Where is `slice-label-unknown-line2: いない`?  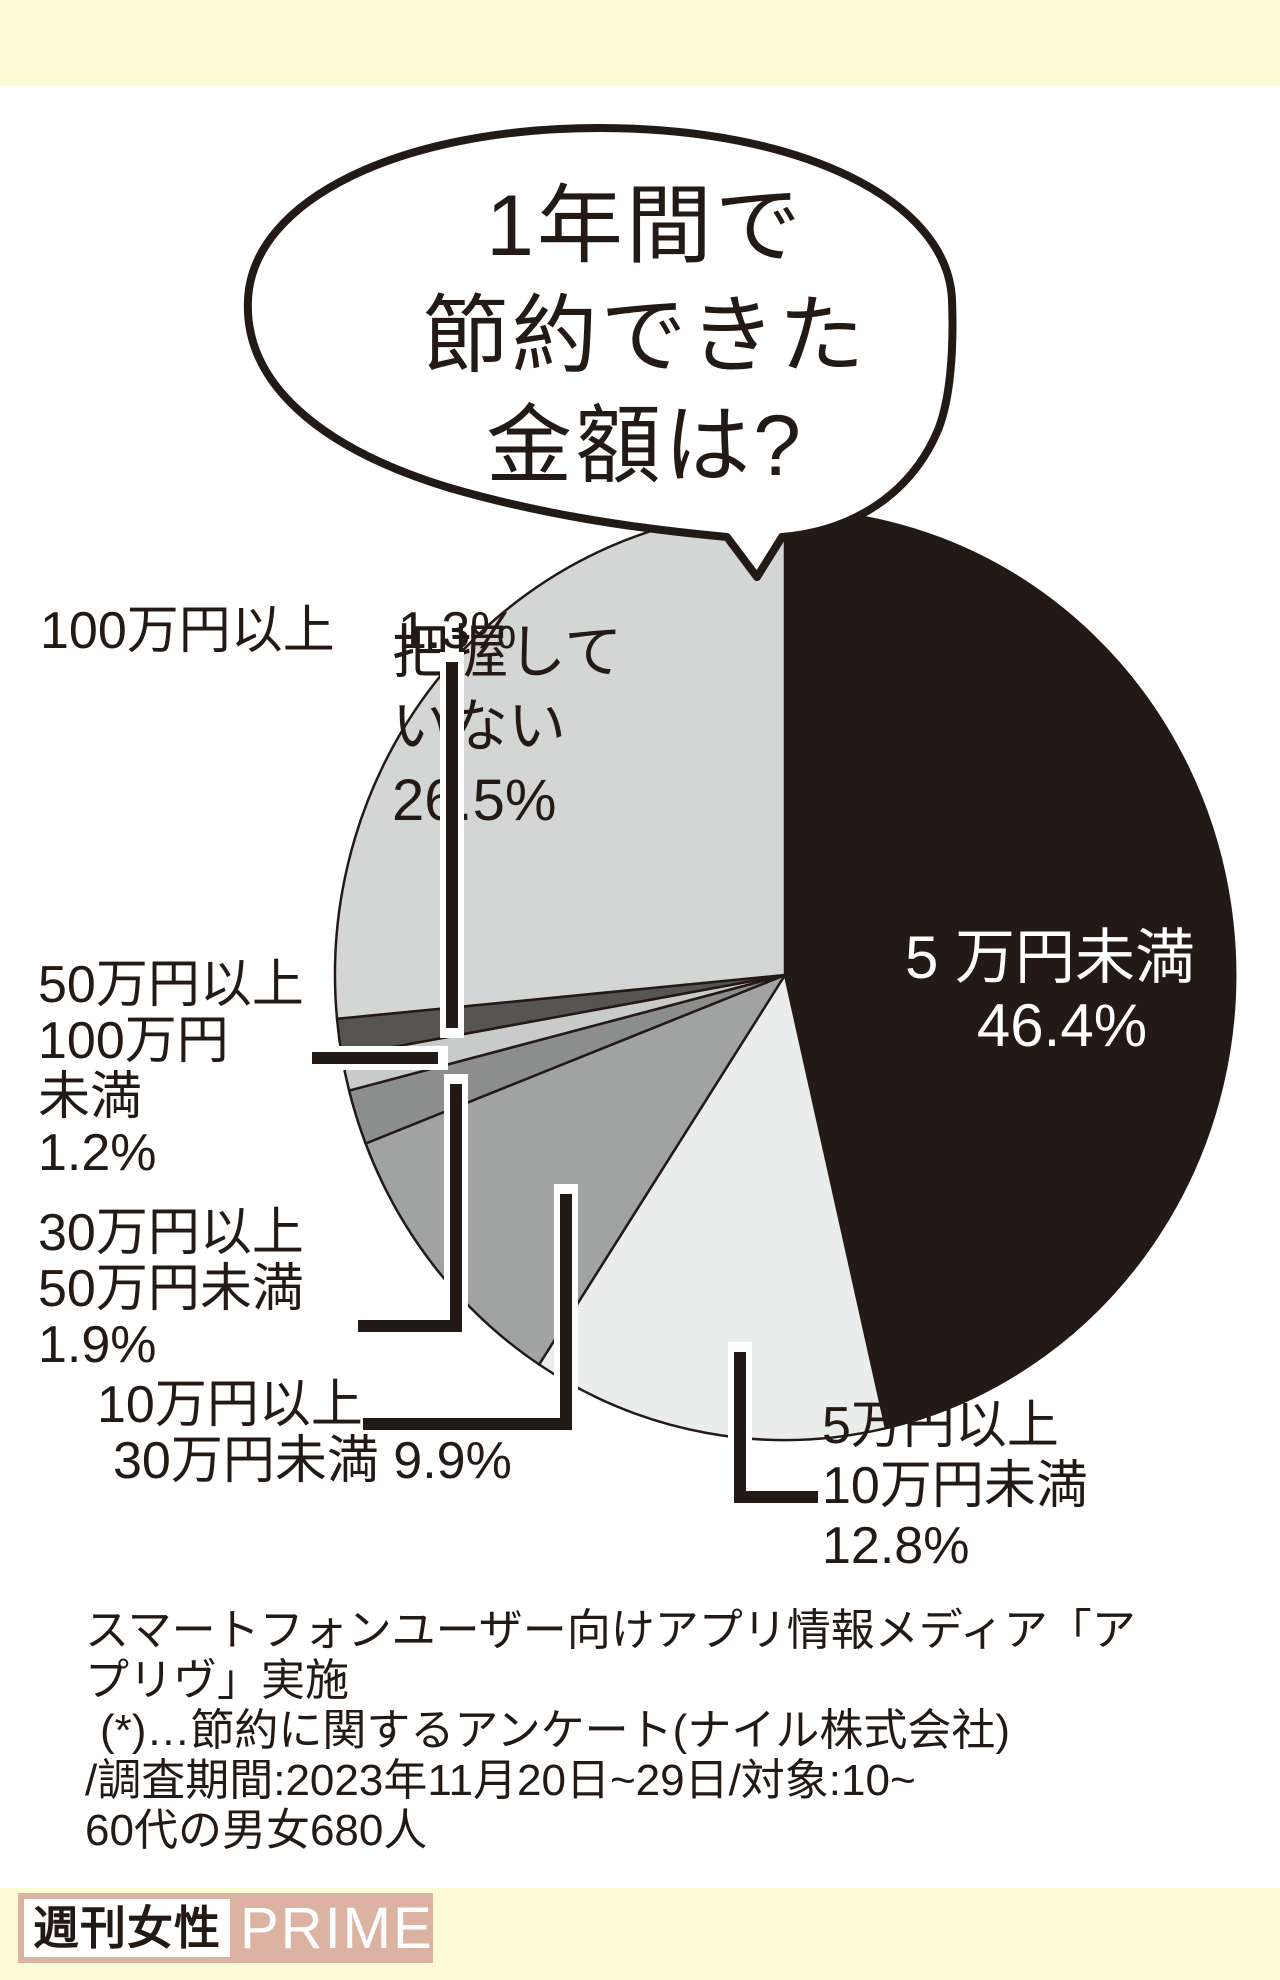 slice-label-unknown-line2: いない is located at coordinates (479, 726).